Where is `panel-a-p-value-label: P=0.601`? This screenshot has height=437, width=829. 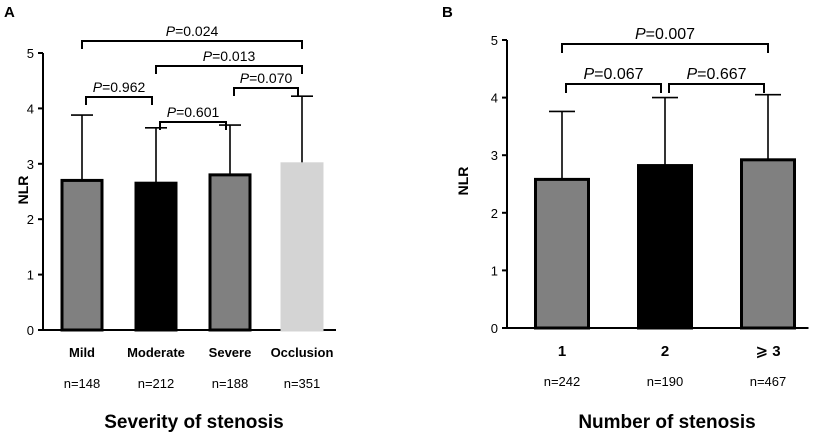
panel-a-p-value-label: P=0.601 is located at coordinates (193, 112).